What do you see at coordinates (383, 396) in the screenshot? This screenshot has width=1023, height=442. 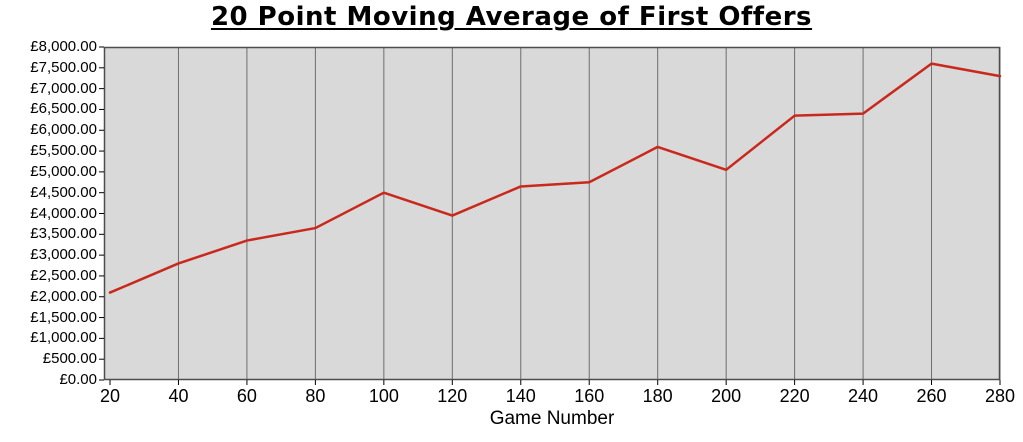 I see `x-tick-label: 100` at bounding box center [383, 396].